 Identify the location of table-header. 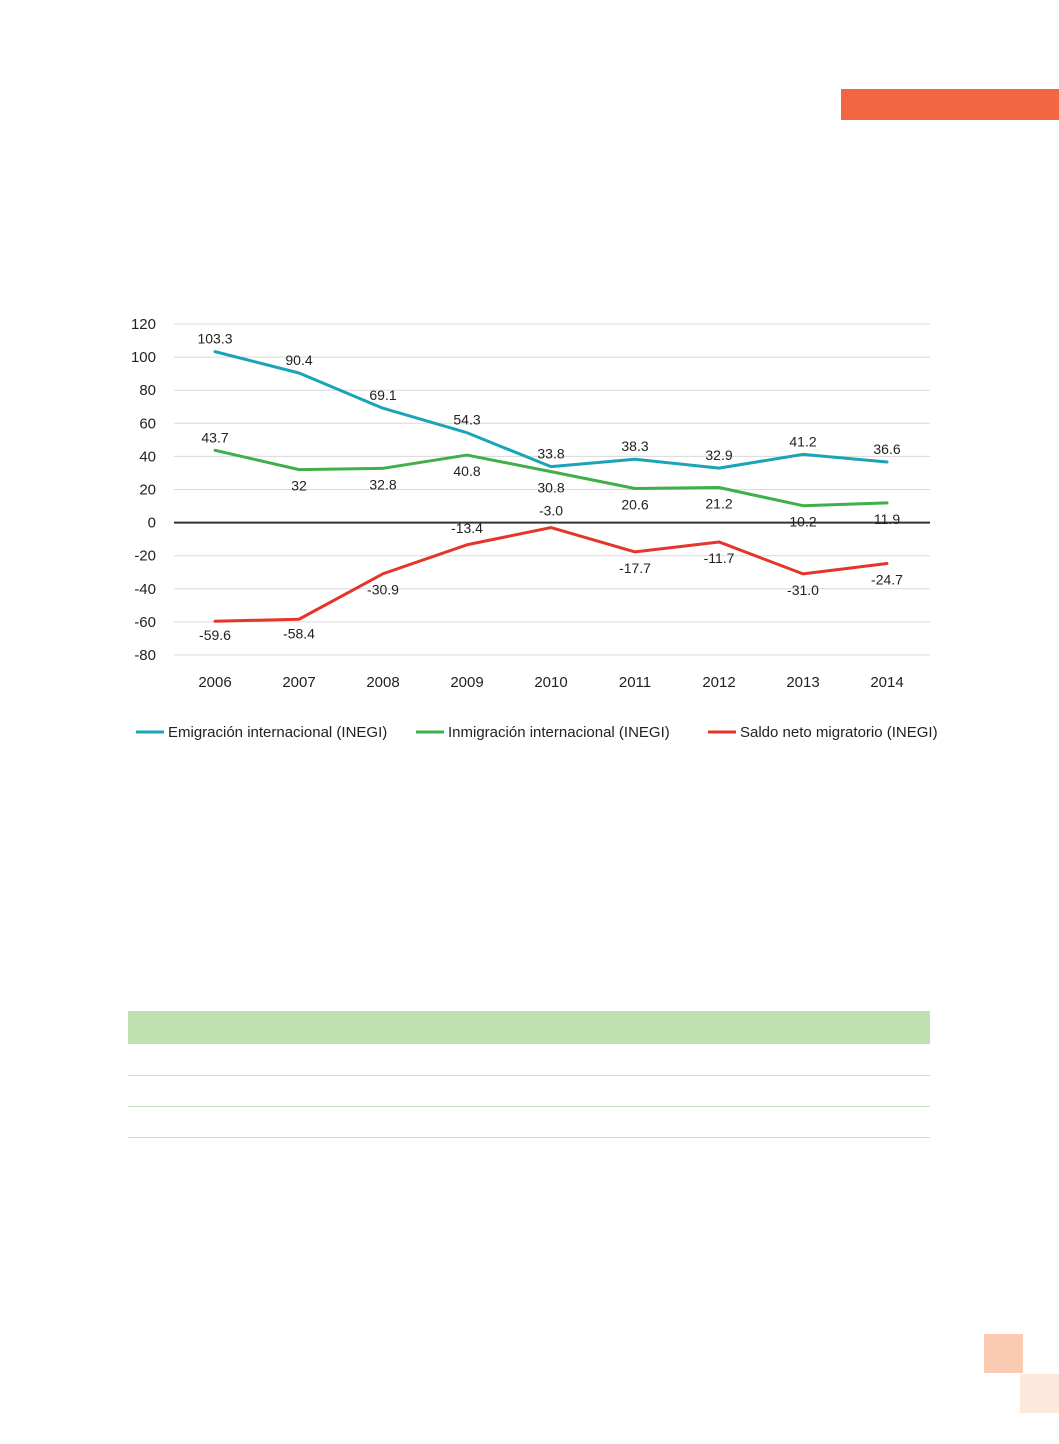
(529, 1027).